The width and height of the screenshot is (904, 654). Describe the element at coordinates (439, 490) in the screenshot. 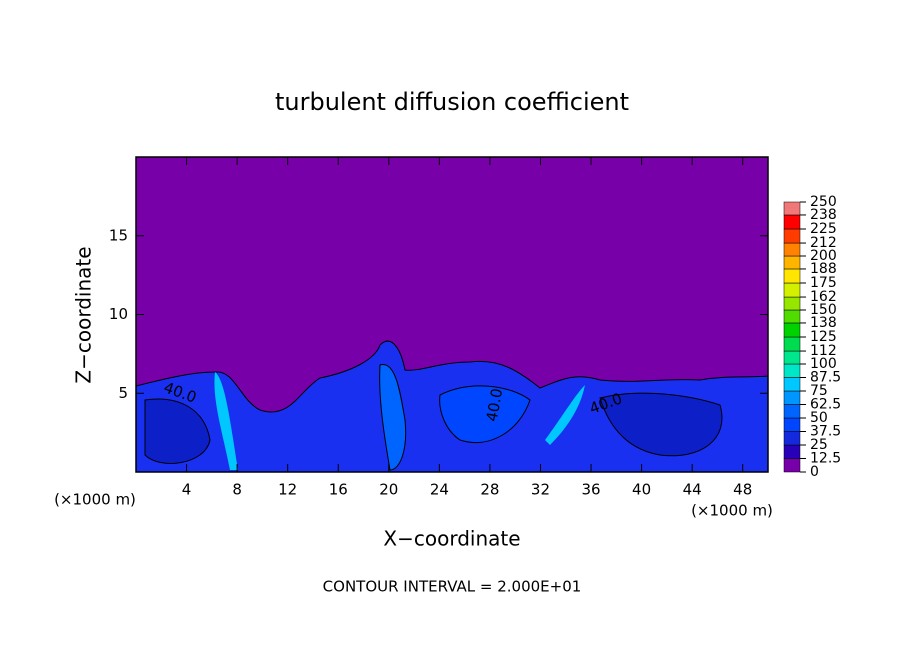

I see `x-tick-label: 24` at that location.